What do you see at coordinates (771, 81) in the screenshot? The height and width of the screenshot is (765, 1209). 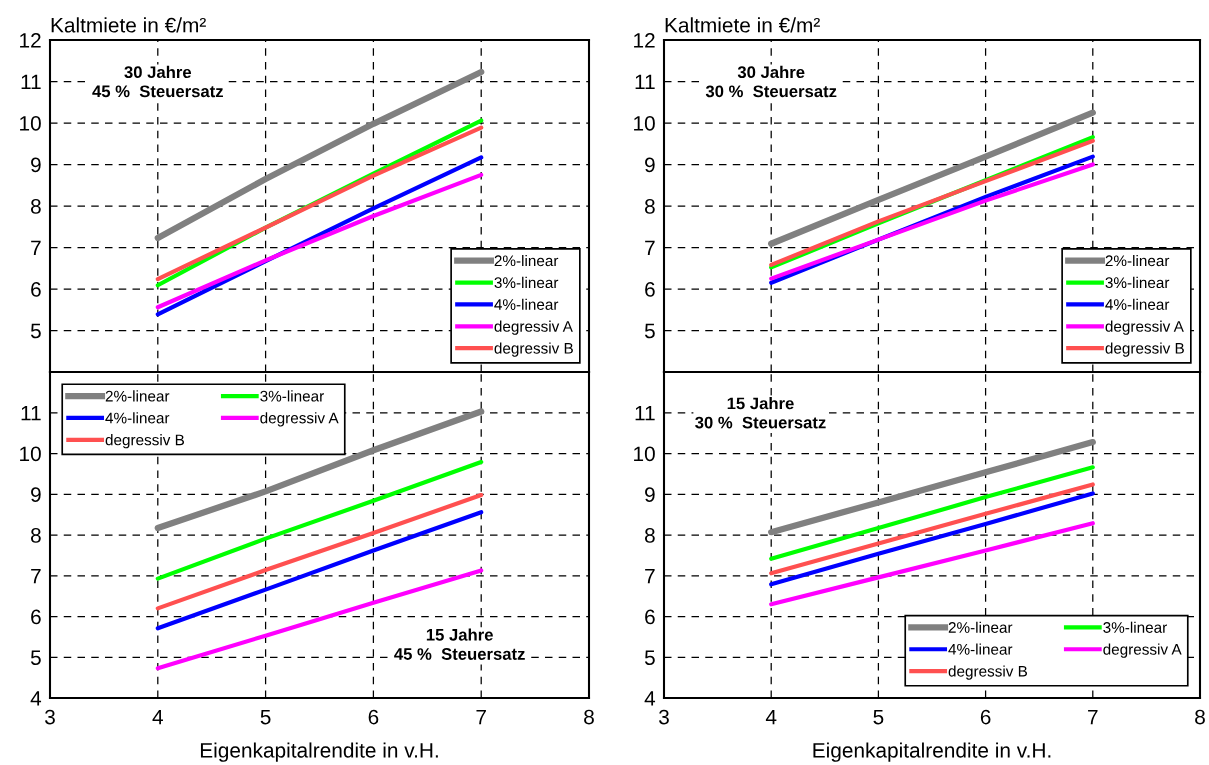 I see `annotation: 30 Jahre 30 % Steuersatz` at bounding box center [771, 81].